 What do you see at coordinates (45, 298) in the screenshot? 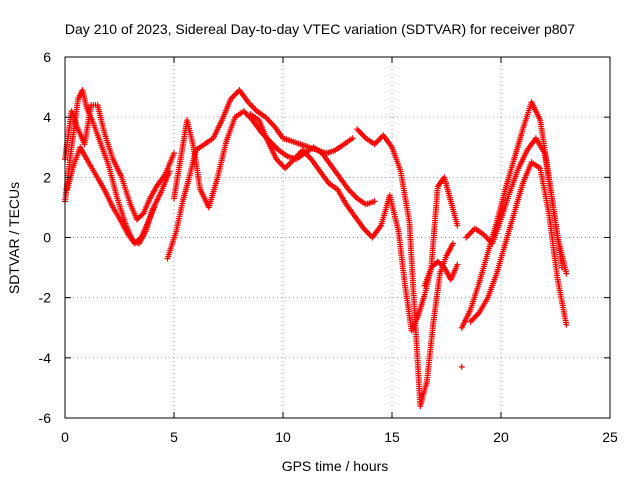
I see `y-tick-label: -2` at bounding box center [45, 298].